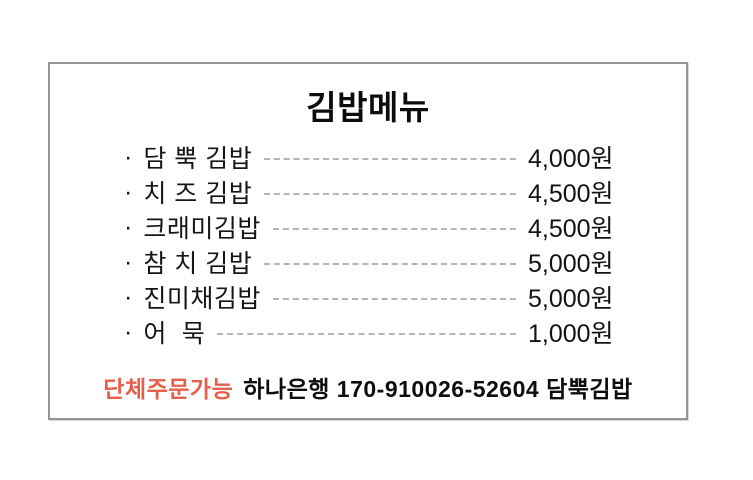 The width and height of the screenshot is (753, 480). What do you see at coordinates (202, 299) in the screenshot?
I see `menu-item-name: 진미채김밥` at bounding box center [202, 299].